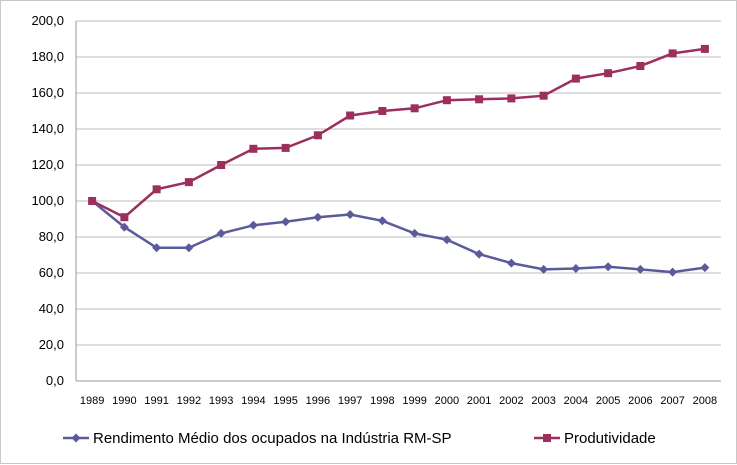 The height and width of the screenshot is (465, 737). I want to click on x-tick-label: 1992, so click(189, 401).